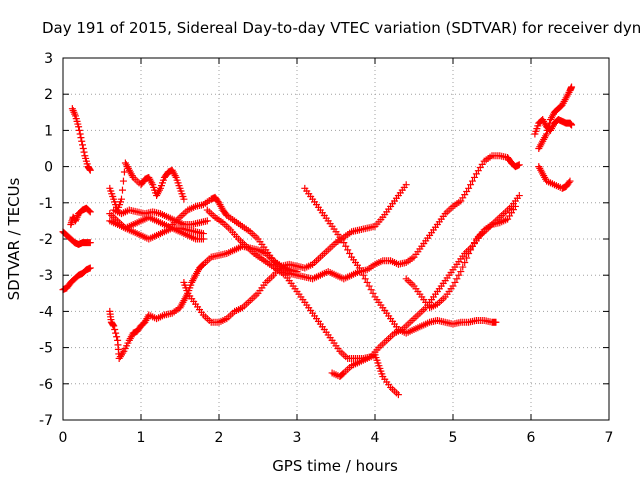 This screenshot has width=640, height=480. I want to click on y-axis-title: SDTVAR / TECUs, so click(14, 238).